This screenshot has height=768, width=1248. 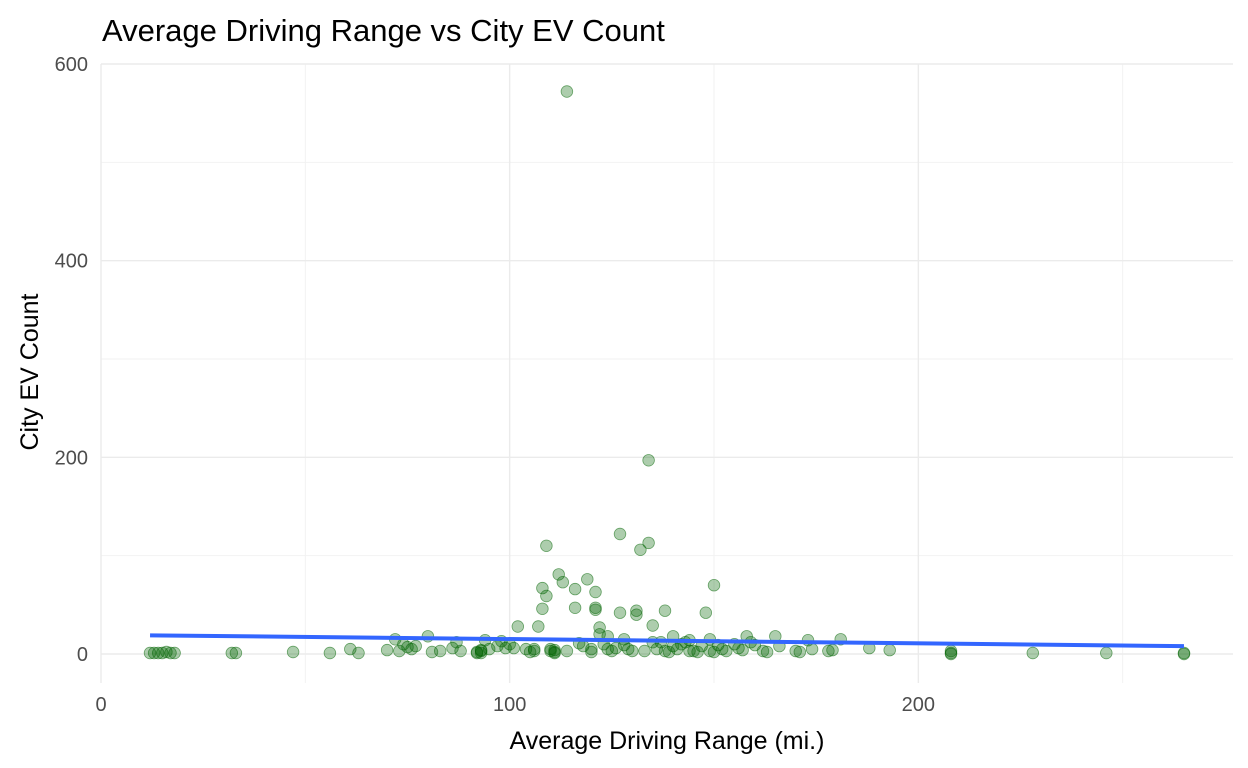 What do you see at coordinates (30, 371) in the screenshot?
I see `y-axis-title: City EV Count` at bounding box center [30, 371].